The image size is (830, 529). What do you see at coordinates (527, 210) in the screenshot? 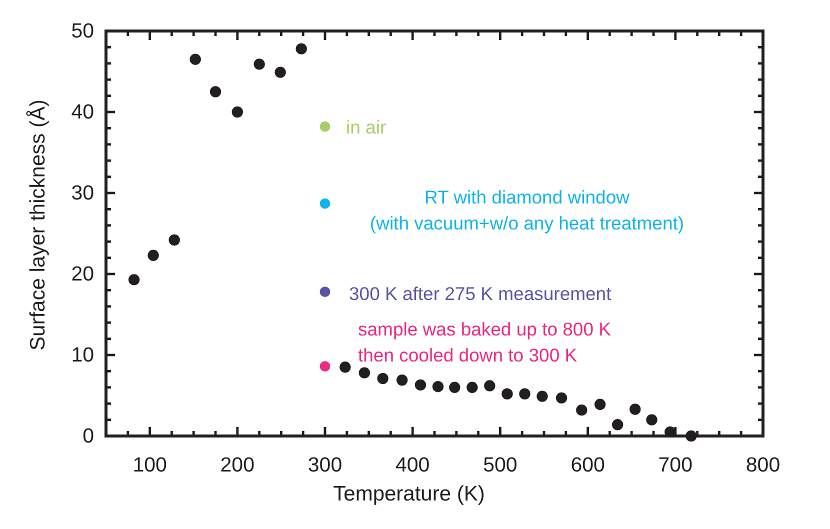
I see `text: RT with diamond window (with vacuum+w/o any heat treatment)` at bounding box center [527, 210].